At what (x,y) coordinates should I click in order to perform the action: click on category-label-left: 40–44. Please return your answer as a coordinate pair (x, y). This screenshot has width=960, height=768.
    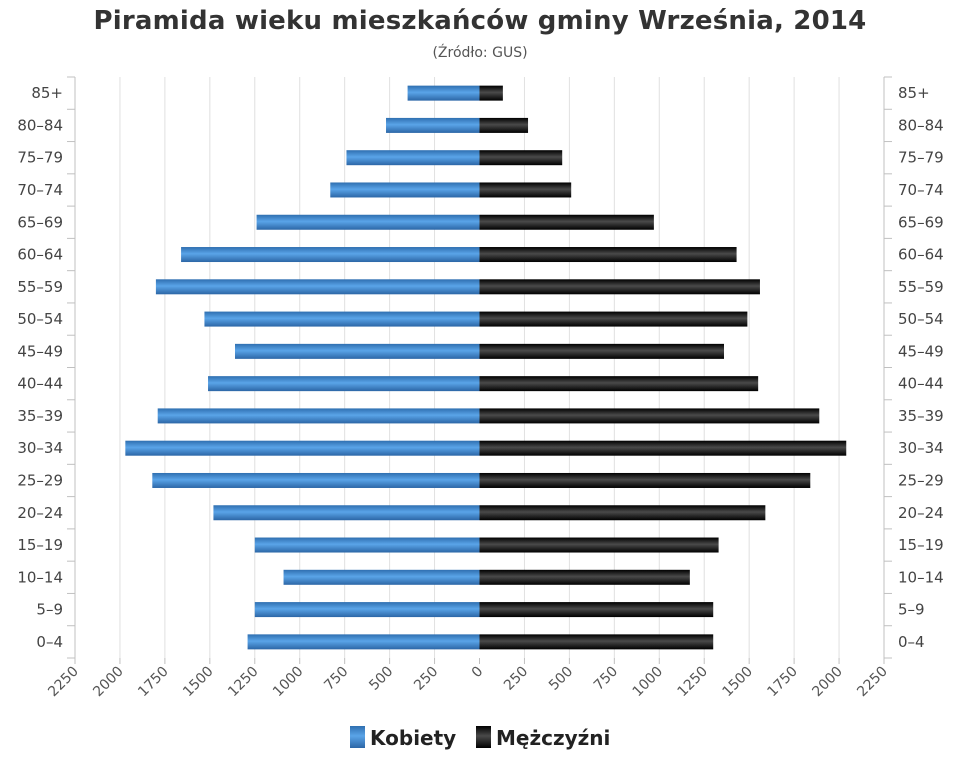
    Looking at the image, I should click on (40, 384).